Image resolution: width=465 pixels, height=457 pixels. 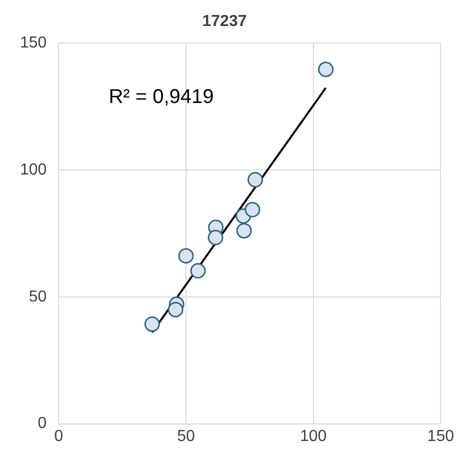 I want to click on chart-title: 17237, so click(x=224, y=21).